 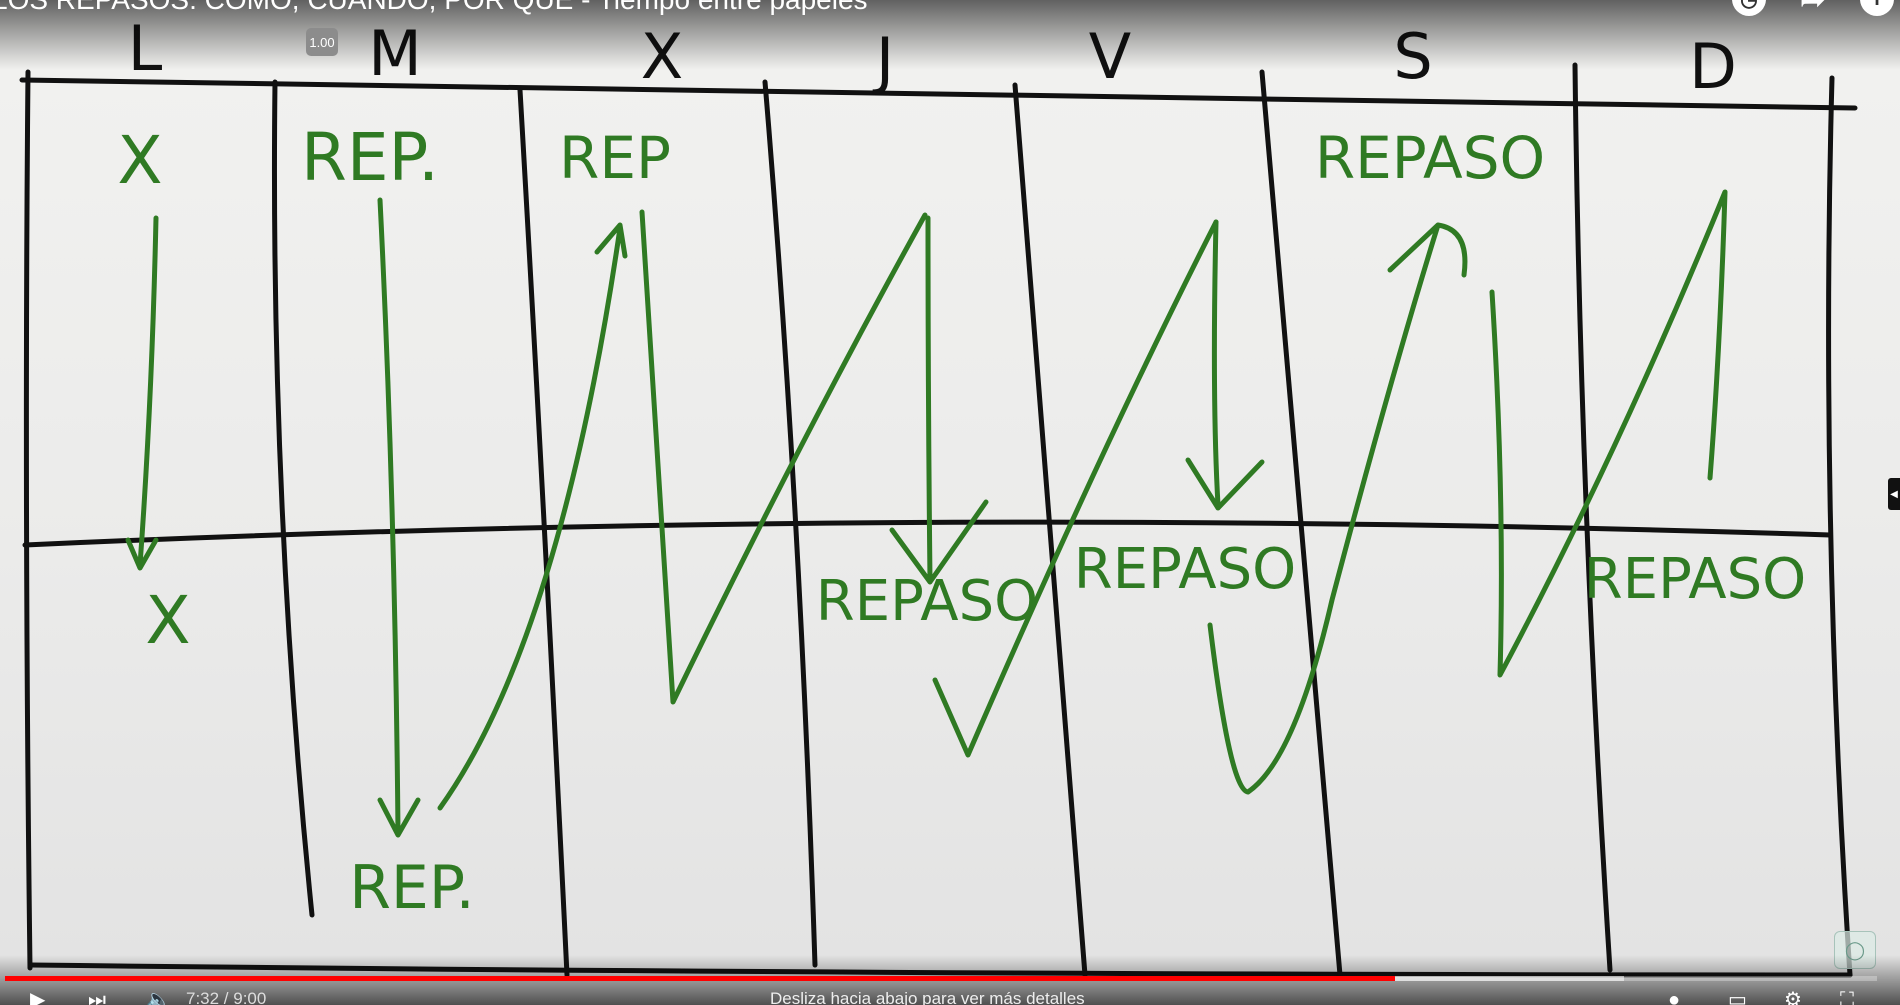 What do you see at coordinates (28, 520) in the screenshot?
I see `grid-left-border` at bounding box center [28, 520].